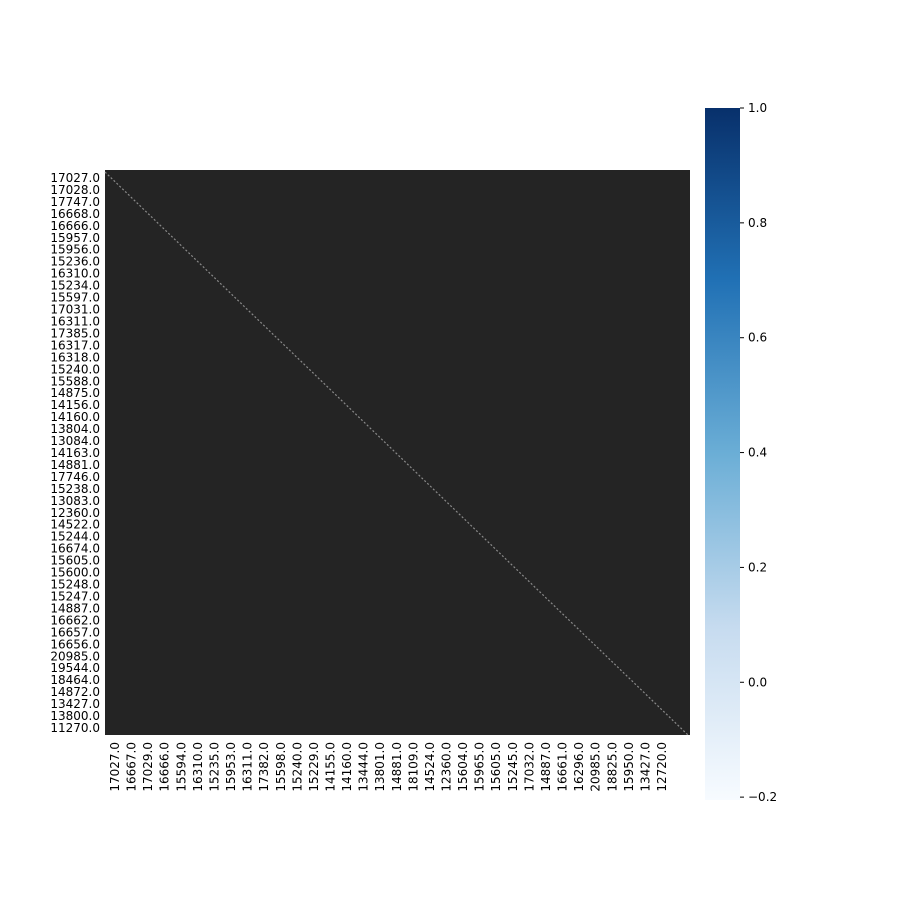 This screenshot has height=904, width=900. Describe the element at coordinates (214, 767) in the screenshot. I see `x-tick-label: 15235.0` at that location.